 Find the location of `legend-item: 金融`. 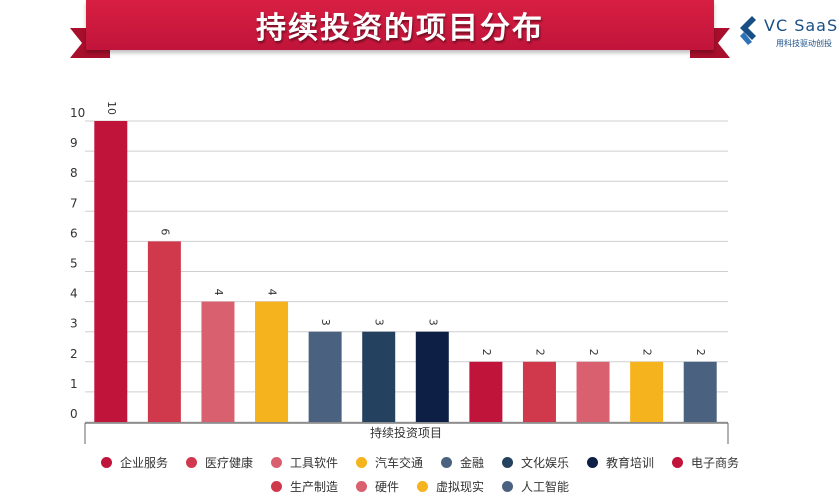

legend-item: 金融 is located at coordinates (462, 462).